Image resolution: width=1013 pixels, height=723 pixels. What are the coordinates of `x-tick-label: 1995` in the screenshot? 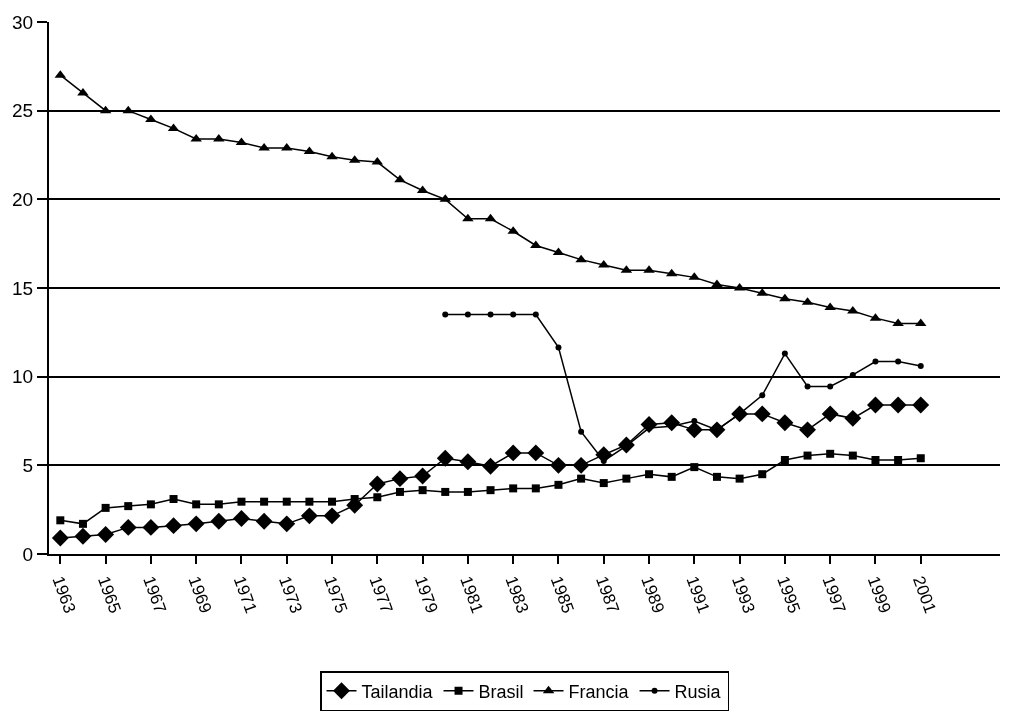 It's located at (788, 594).